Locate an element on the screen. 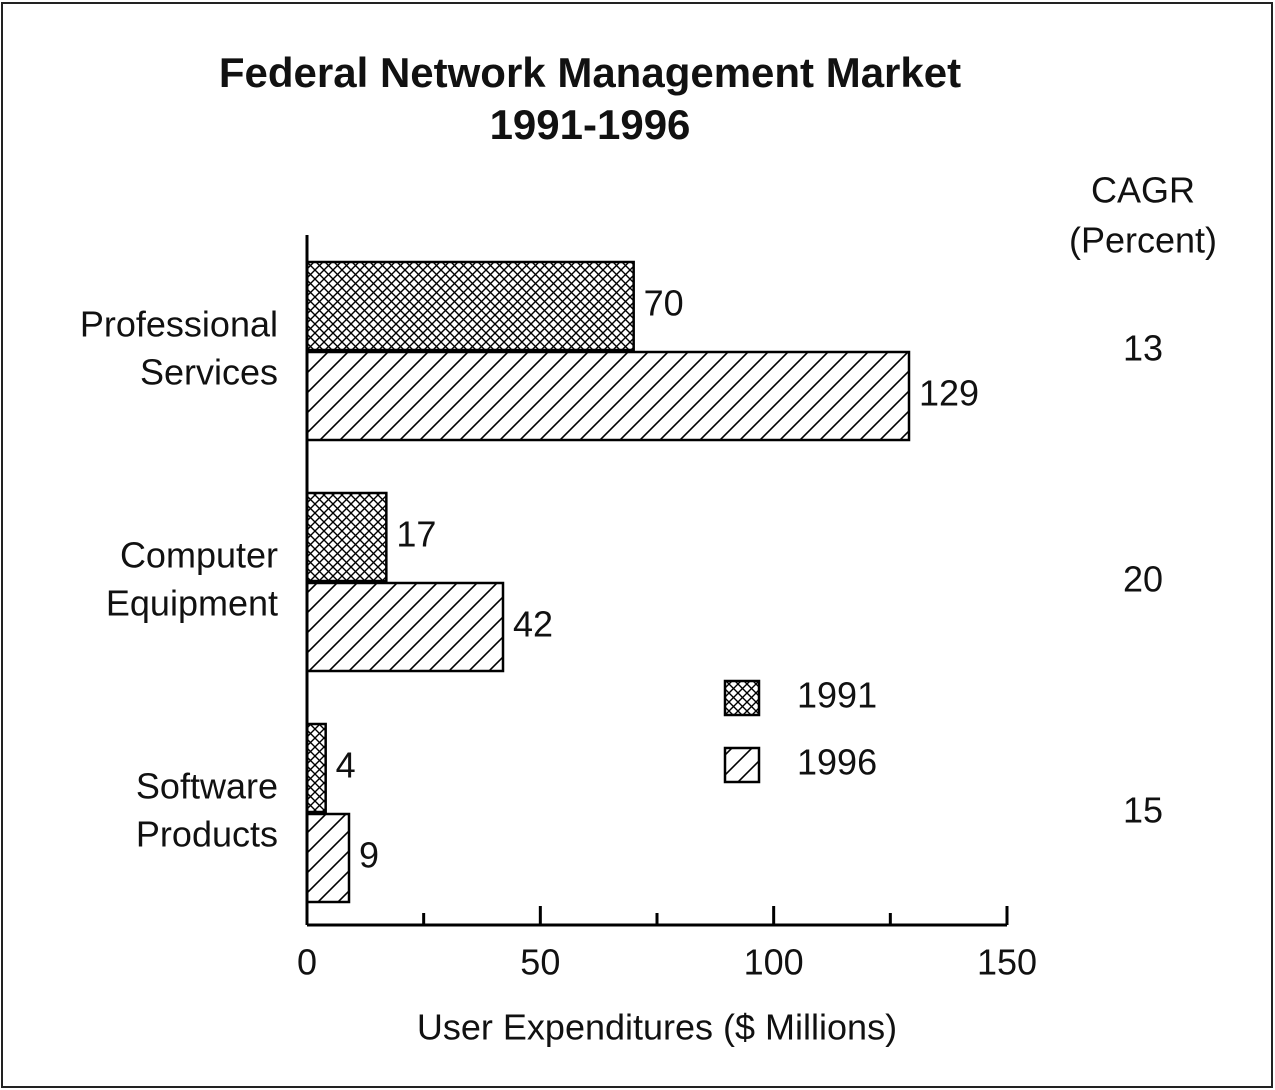 This screenshot has width=1275, height=1090. cagr-value: 13 is located at coordinates (1143, 348).